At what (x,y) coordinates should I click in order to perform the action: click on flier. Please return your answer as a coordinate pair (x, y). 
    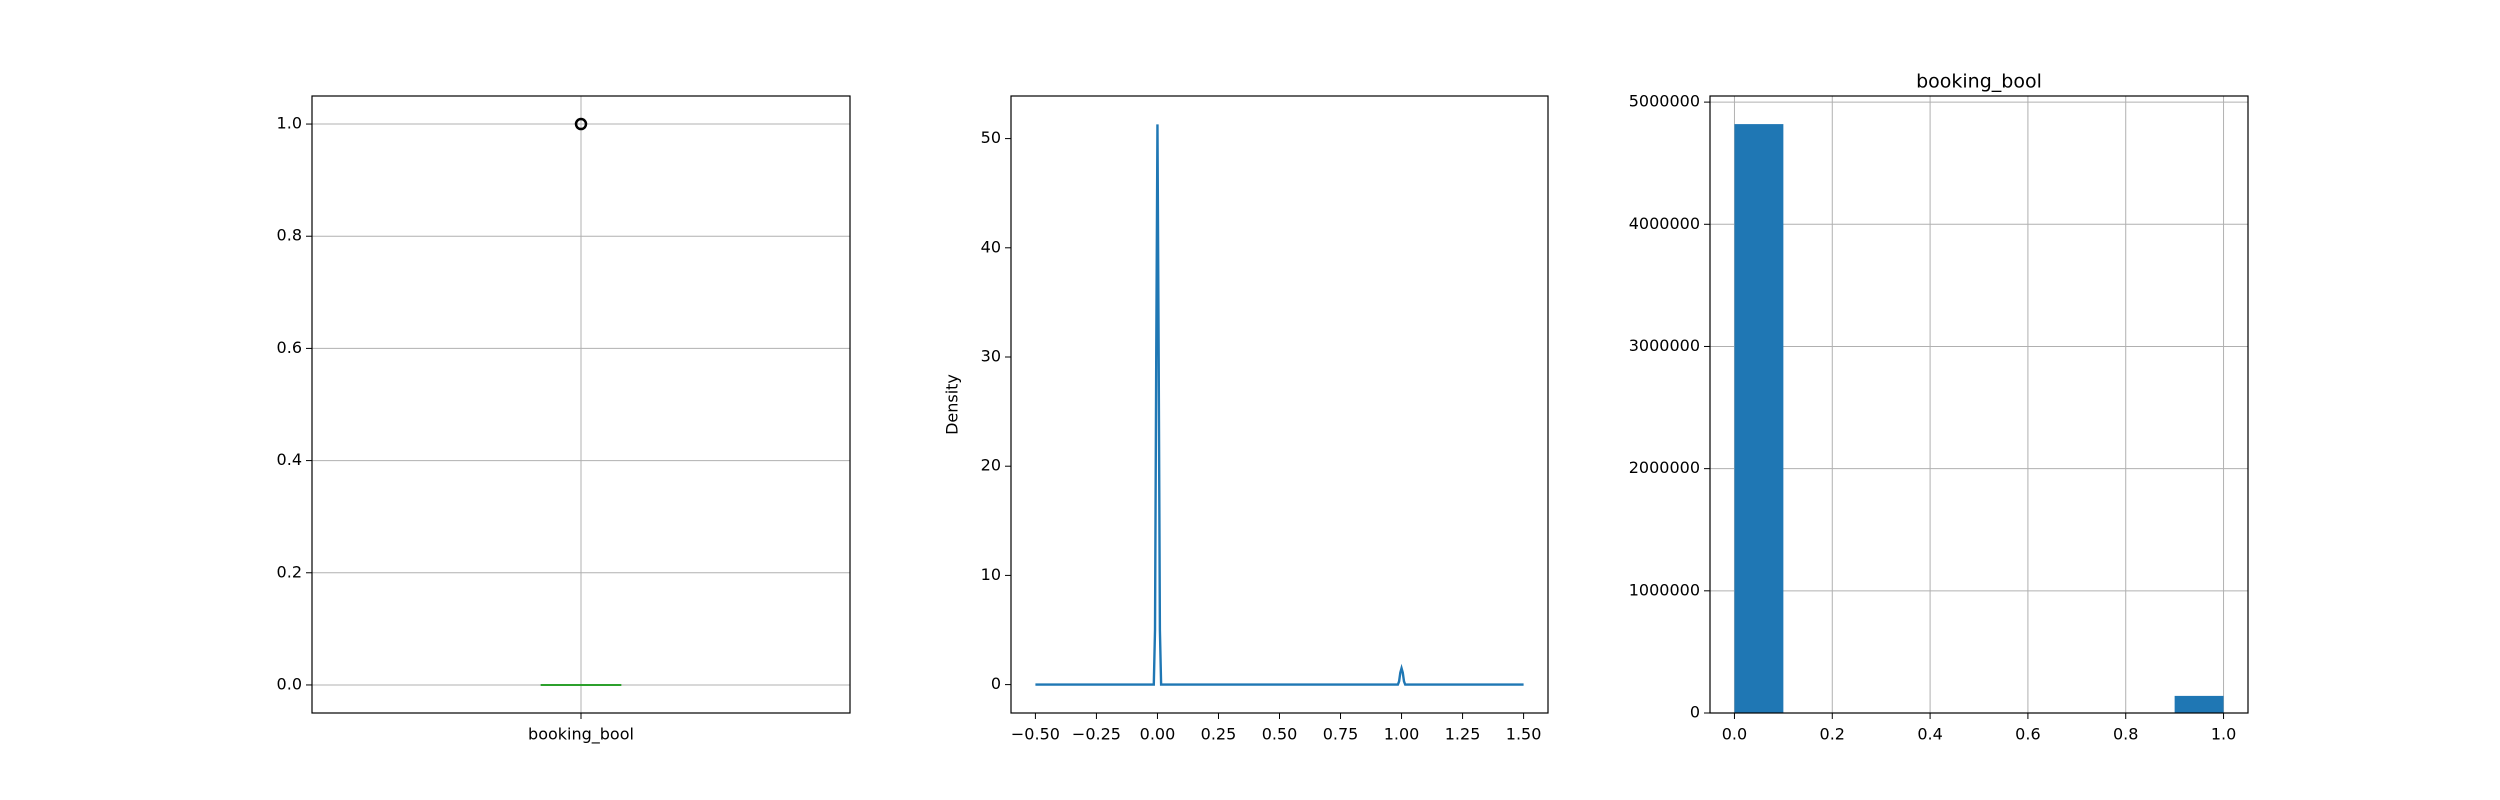
    Looking at the image, I should click on (581, 124).